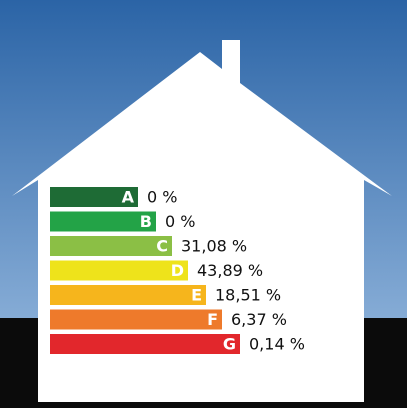 The width and height of the screenshot is (407, 408). What do you see at coordinates (230, 270) in the screenshot?
I see `rating-share: 43,89 %` at bounding box center [230, 270].